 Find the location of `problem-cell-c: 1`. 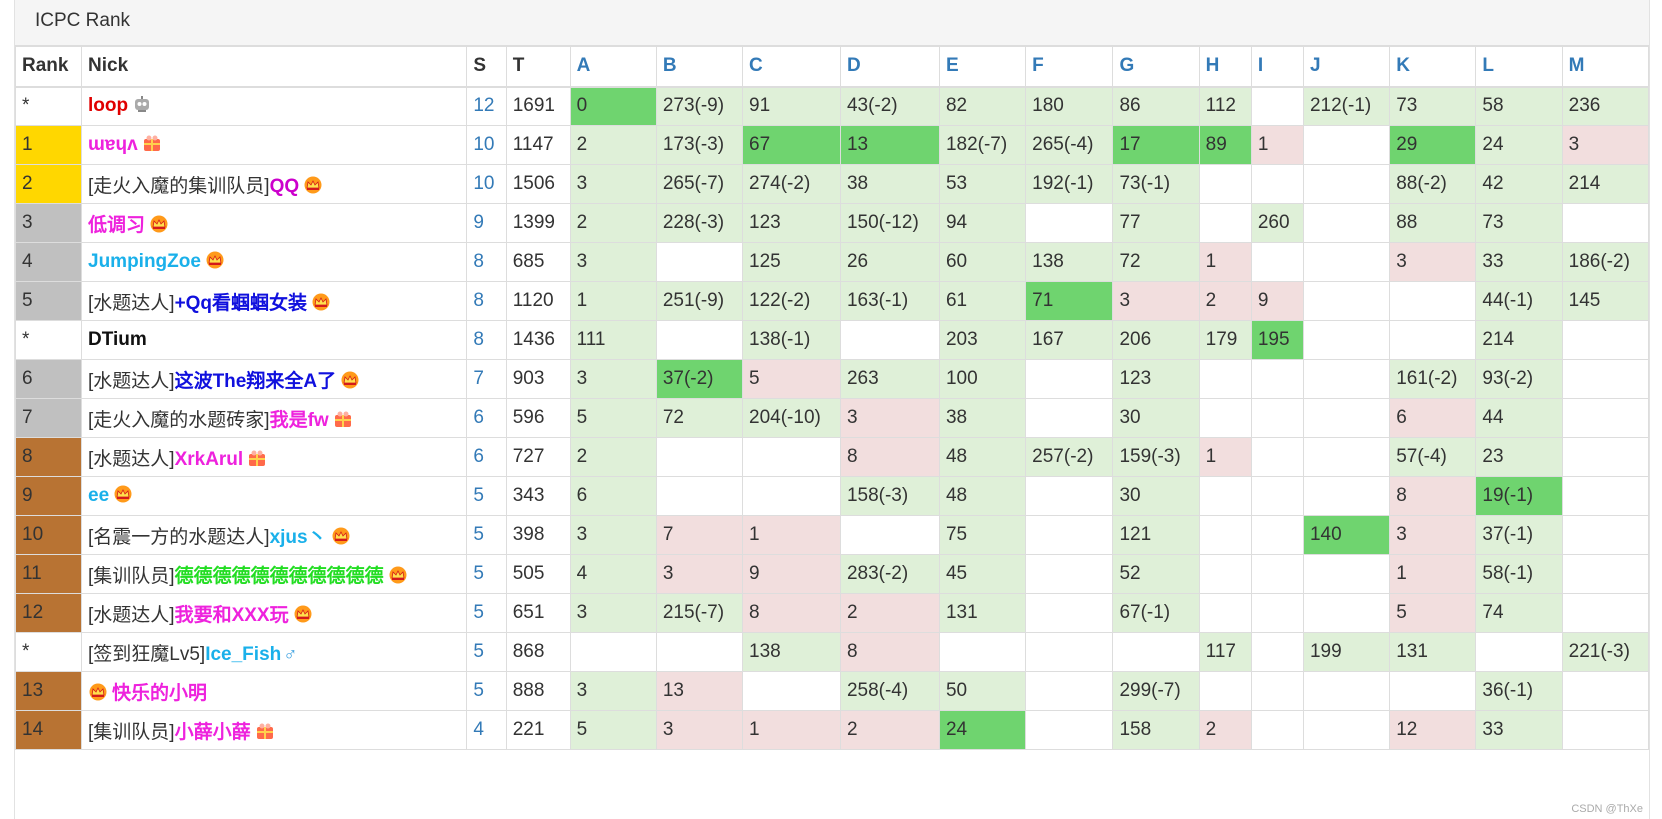

problem-cell-c: 1 is located at coordinates (791, 535).